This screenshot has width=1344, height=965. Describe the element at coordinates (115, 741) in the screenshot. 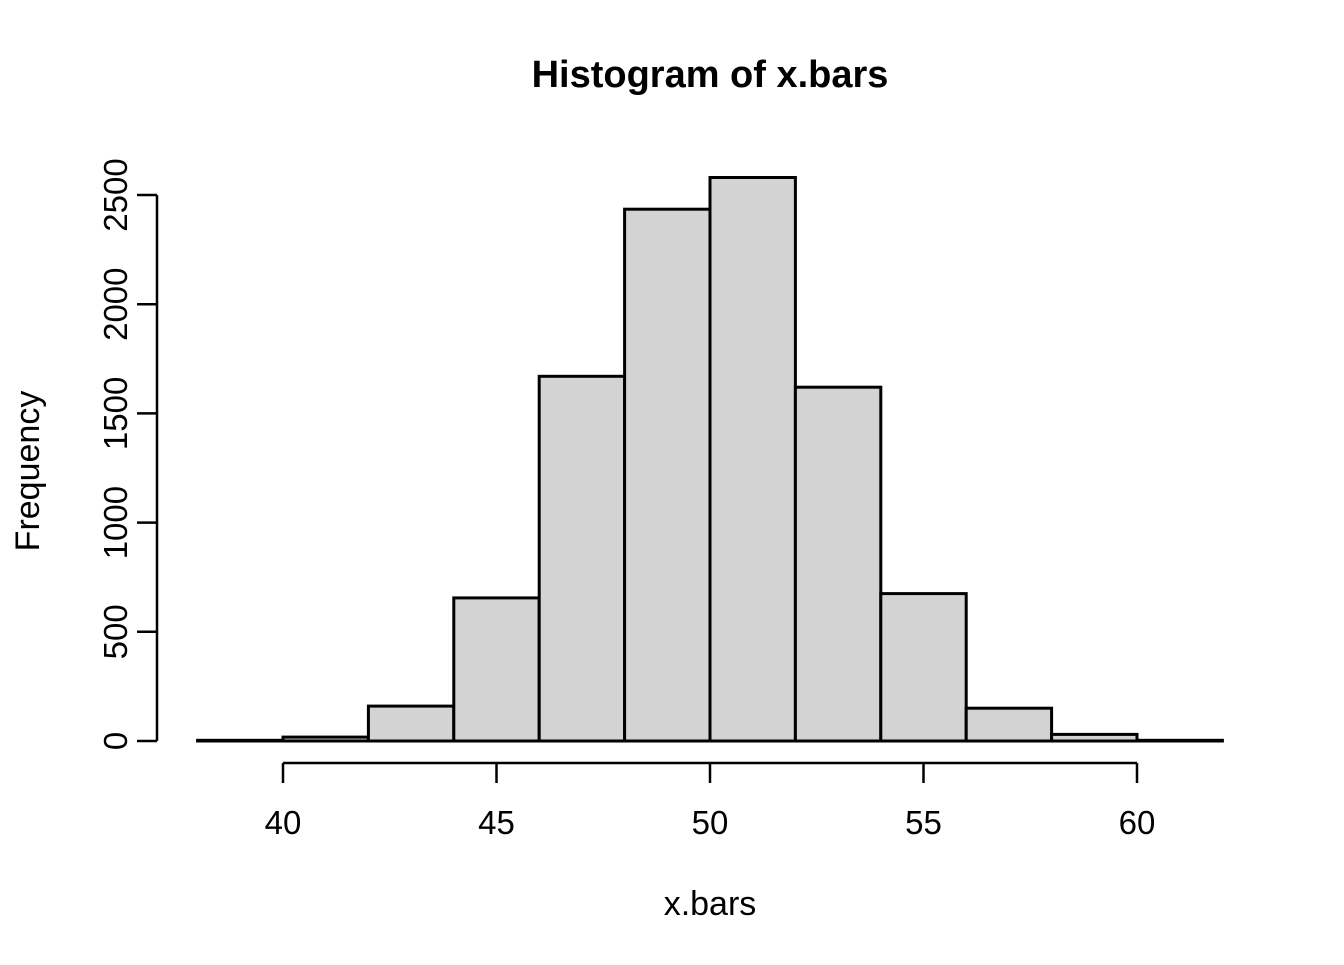

I see `y-tick-label: 0` at that location.